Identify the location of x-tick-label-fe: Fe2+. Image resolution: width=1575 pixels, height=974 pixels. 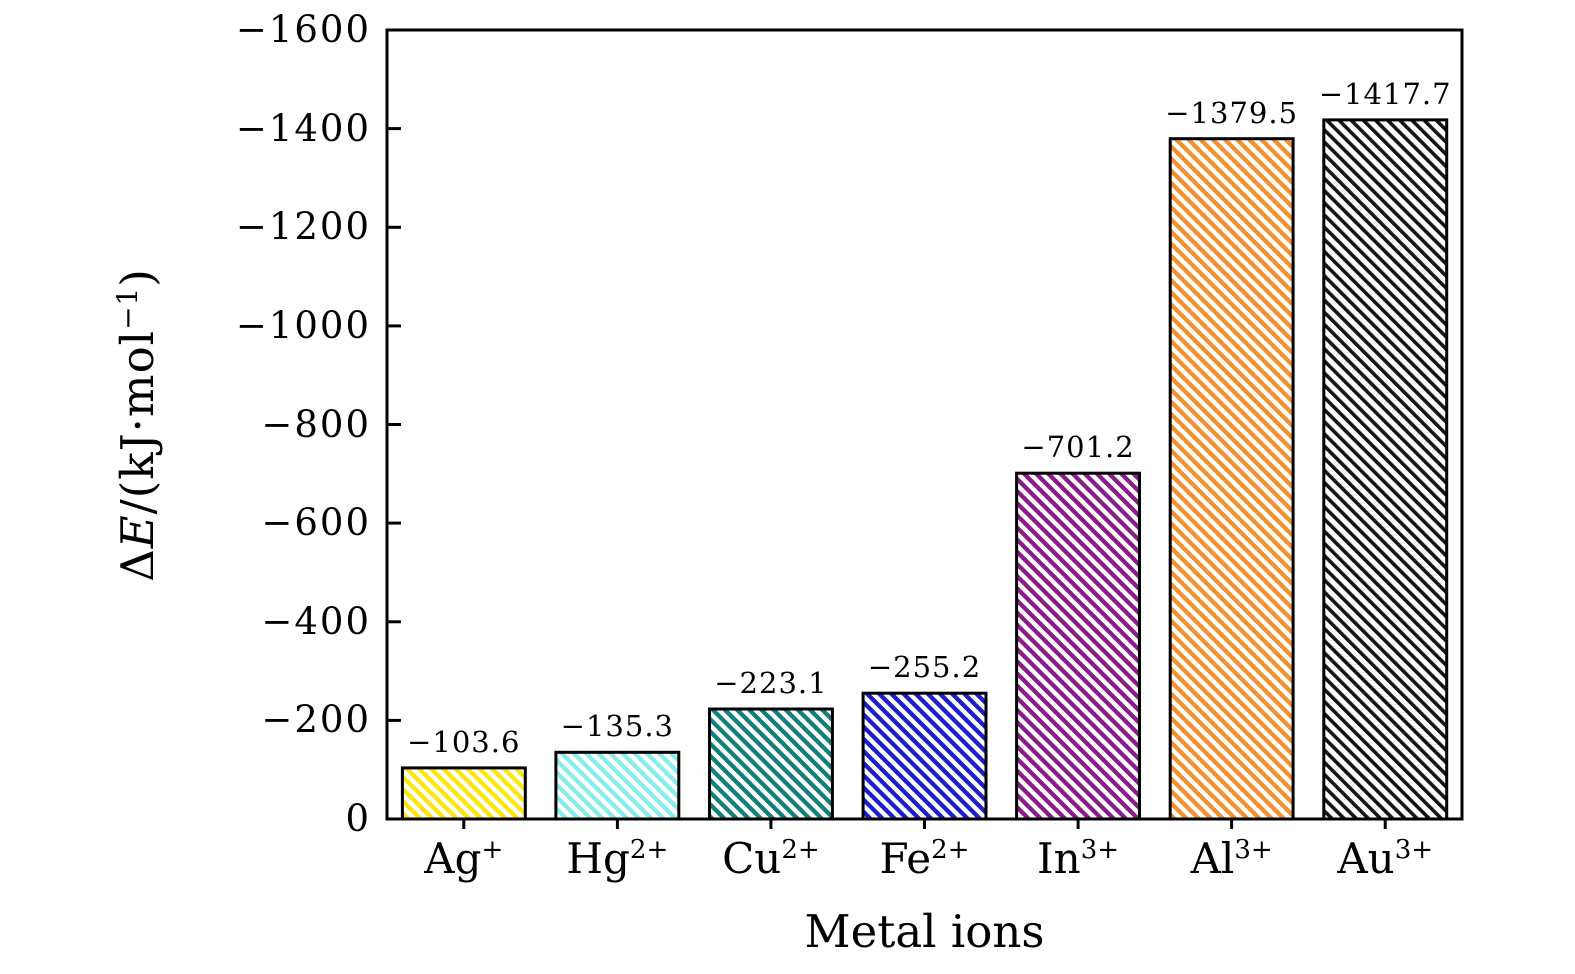
(924, 858).